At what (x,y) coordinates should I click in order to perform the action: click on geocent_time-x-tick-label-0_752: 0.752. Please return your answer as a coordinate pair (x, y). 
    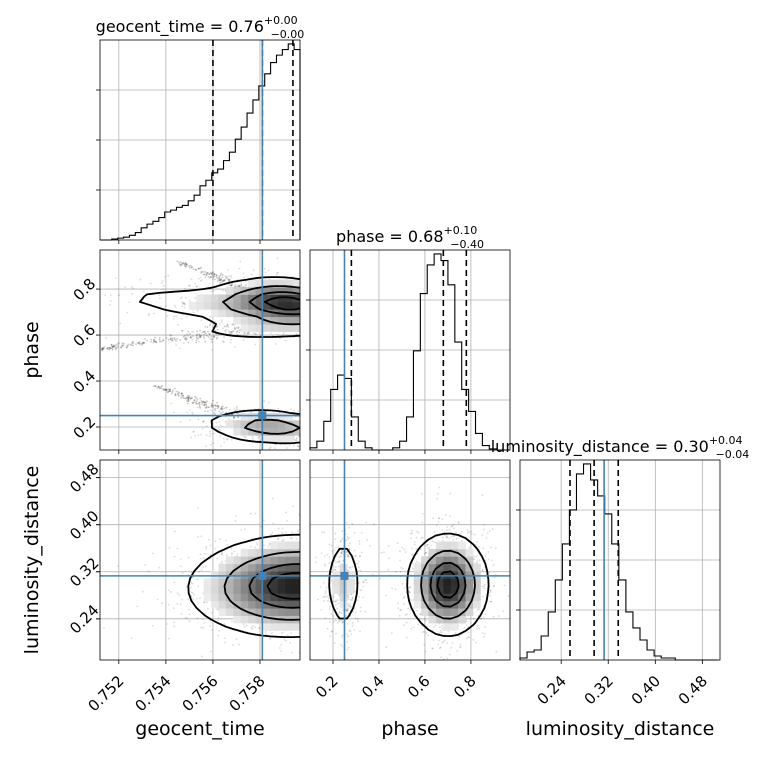
    Looking at the image, I should click on (105, 693).